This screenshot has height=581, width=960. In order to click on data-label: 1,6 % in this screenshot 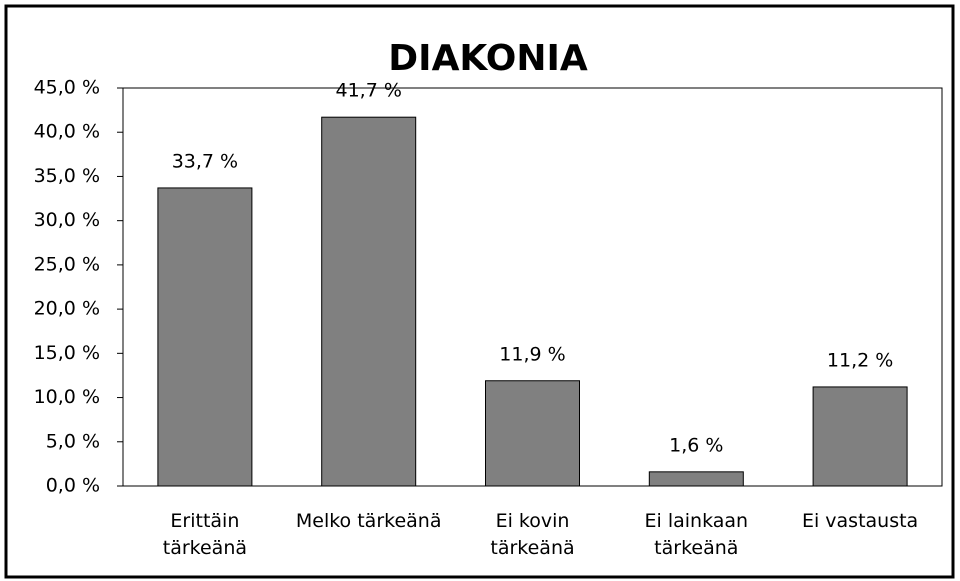, I will do `click(696, 445)`.